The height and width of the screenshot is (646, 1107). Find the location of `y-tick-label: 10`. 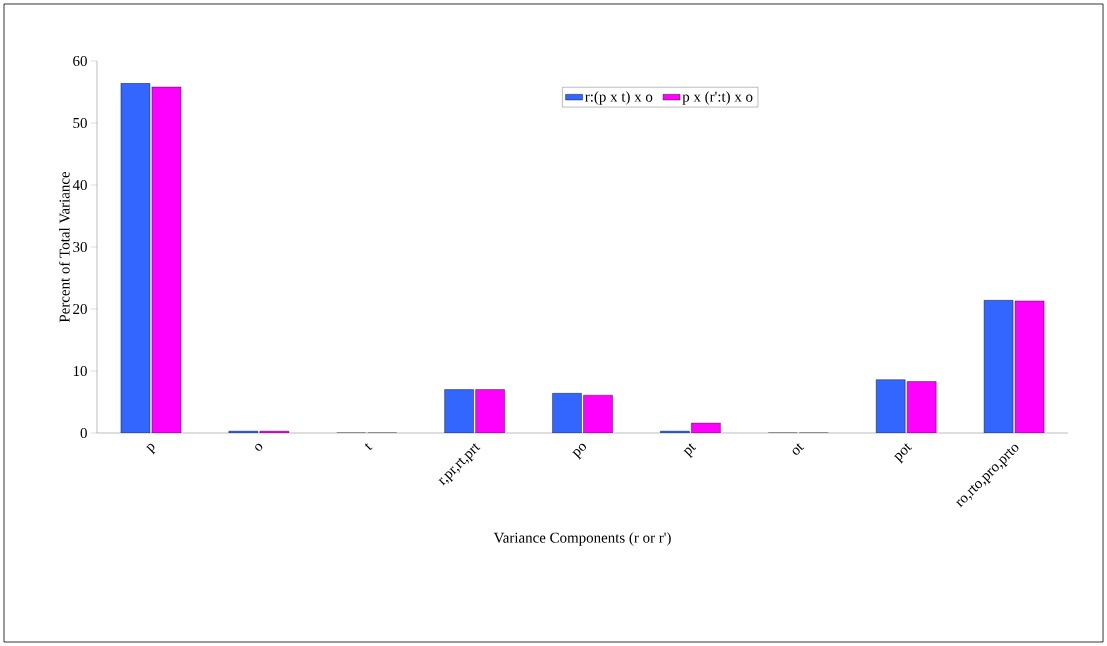

y-tick-label: 10 is located at coordinates (80, 371).